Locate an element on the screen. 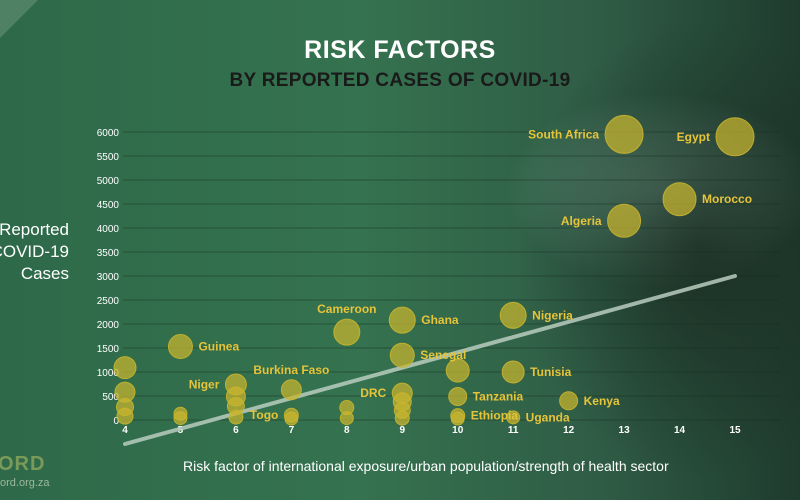 The image size is (800, 500). data-label: Senegal is located at coordinates (443, 355).